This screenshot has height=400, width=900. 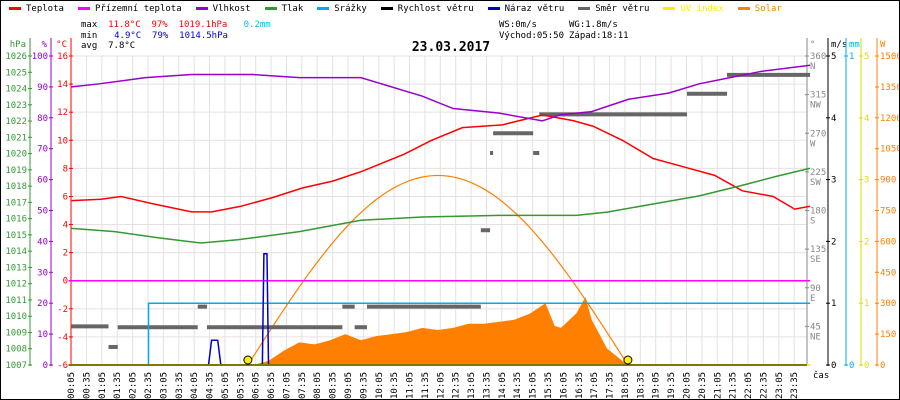 What do you see at coordinates (818, 250) in the screenshot?
I see `axis-tick-label: 135` at bounding box center [818, 250].